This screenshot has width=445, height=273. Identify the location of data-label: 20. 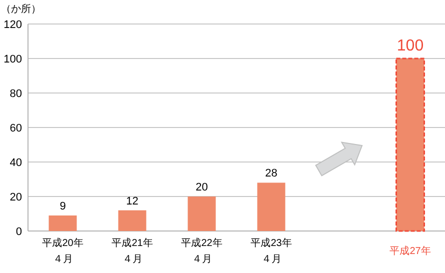
(202, 188).